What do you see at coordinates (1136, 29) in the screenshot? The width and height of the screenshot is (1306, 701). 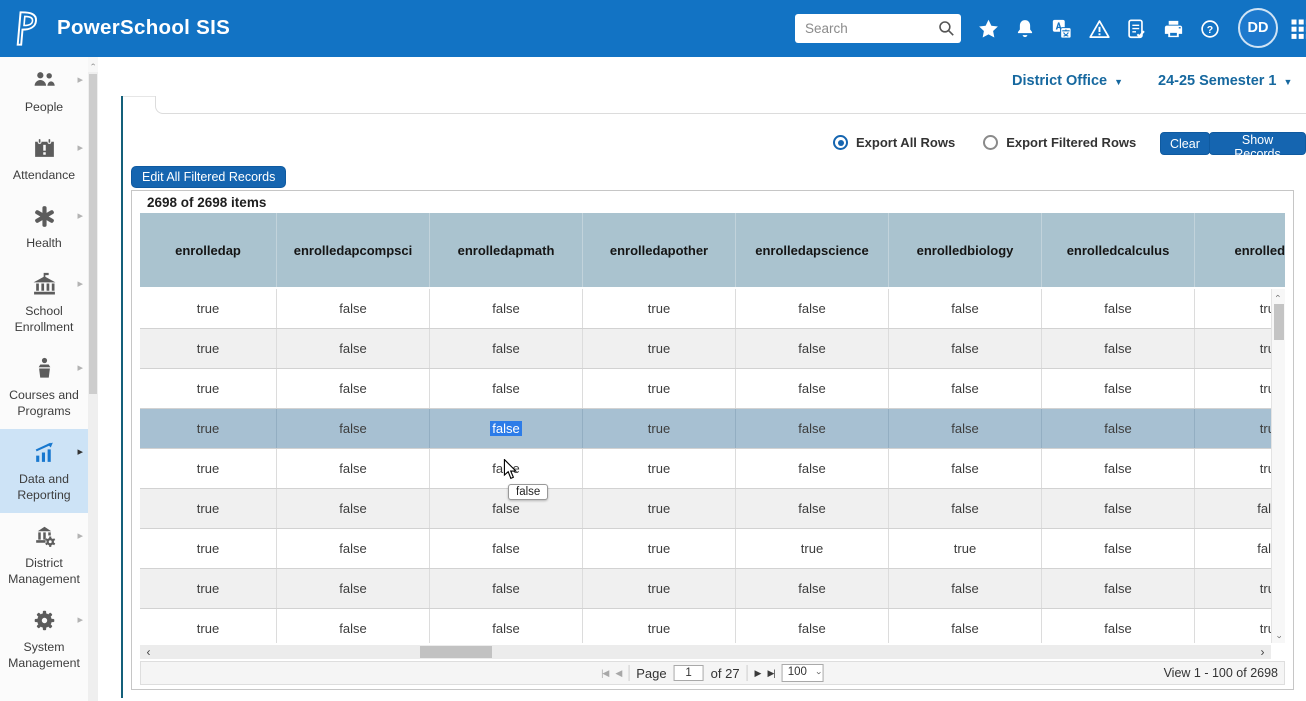 I see `reports-check-icon` at bounding box center [1136, 29].